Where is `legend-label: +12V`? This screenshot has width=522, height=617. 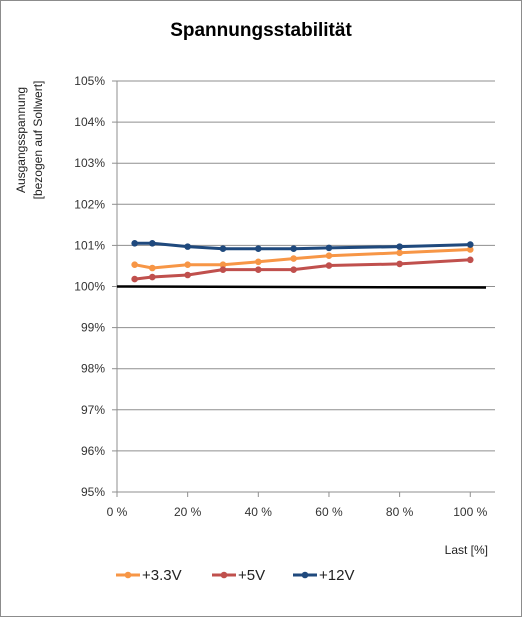
legend-label: +12V is located at coordinates (336, 575).